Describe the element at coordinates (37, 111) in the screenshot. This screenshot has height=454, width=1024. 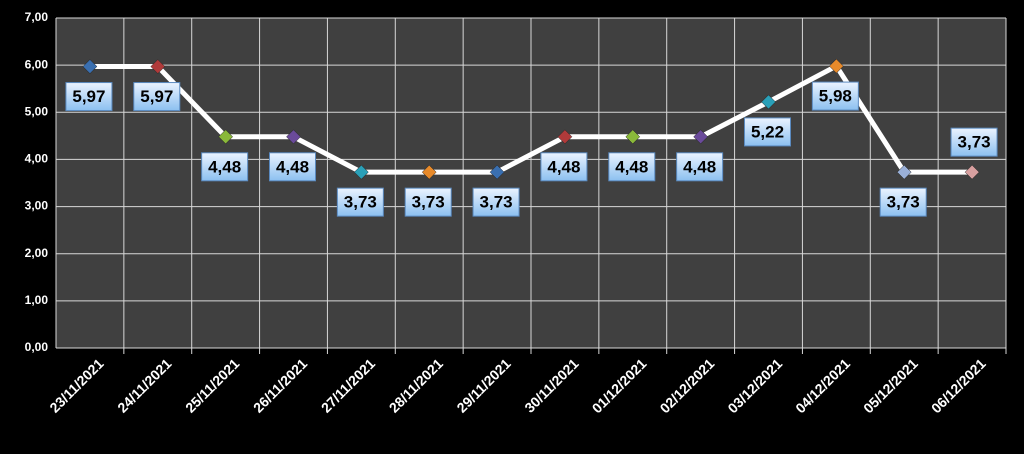
I see `y-tick-label: 5,00` at that location.